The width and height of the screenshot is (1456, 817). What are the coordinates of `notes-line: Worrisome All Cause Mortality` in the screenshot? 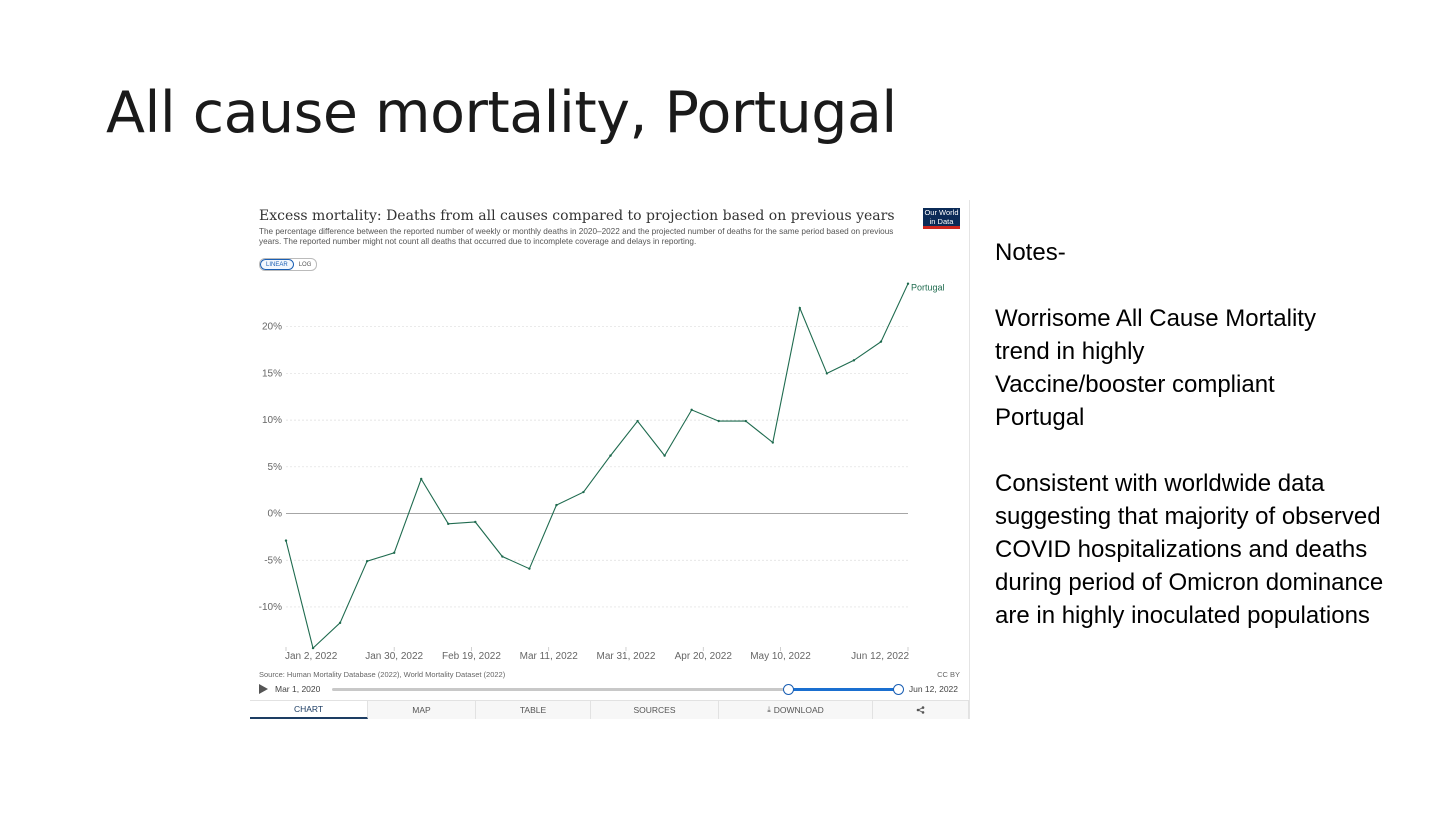 It's located at (1155, 318).